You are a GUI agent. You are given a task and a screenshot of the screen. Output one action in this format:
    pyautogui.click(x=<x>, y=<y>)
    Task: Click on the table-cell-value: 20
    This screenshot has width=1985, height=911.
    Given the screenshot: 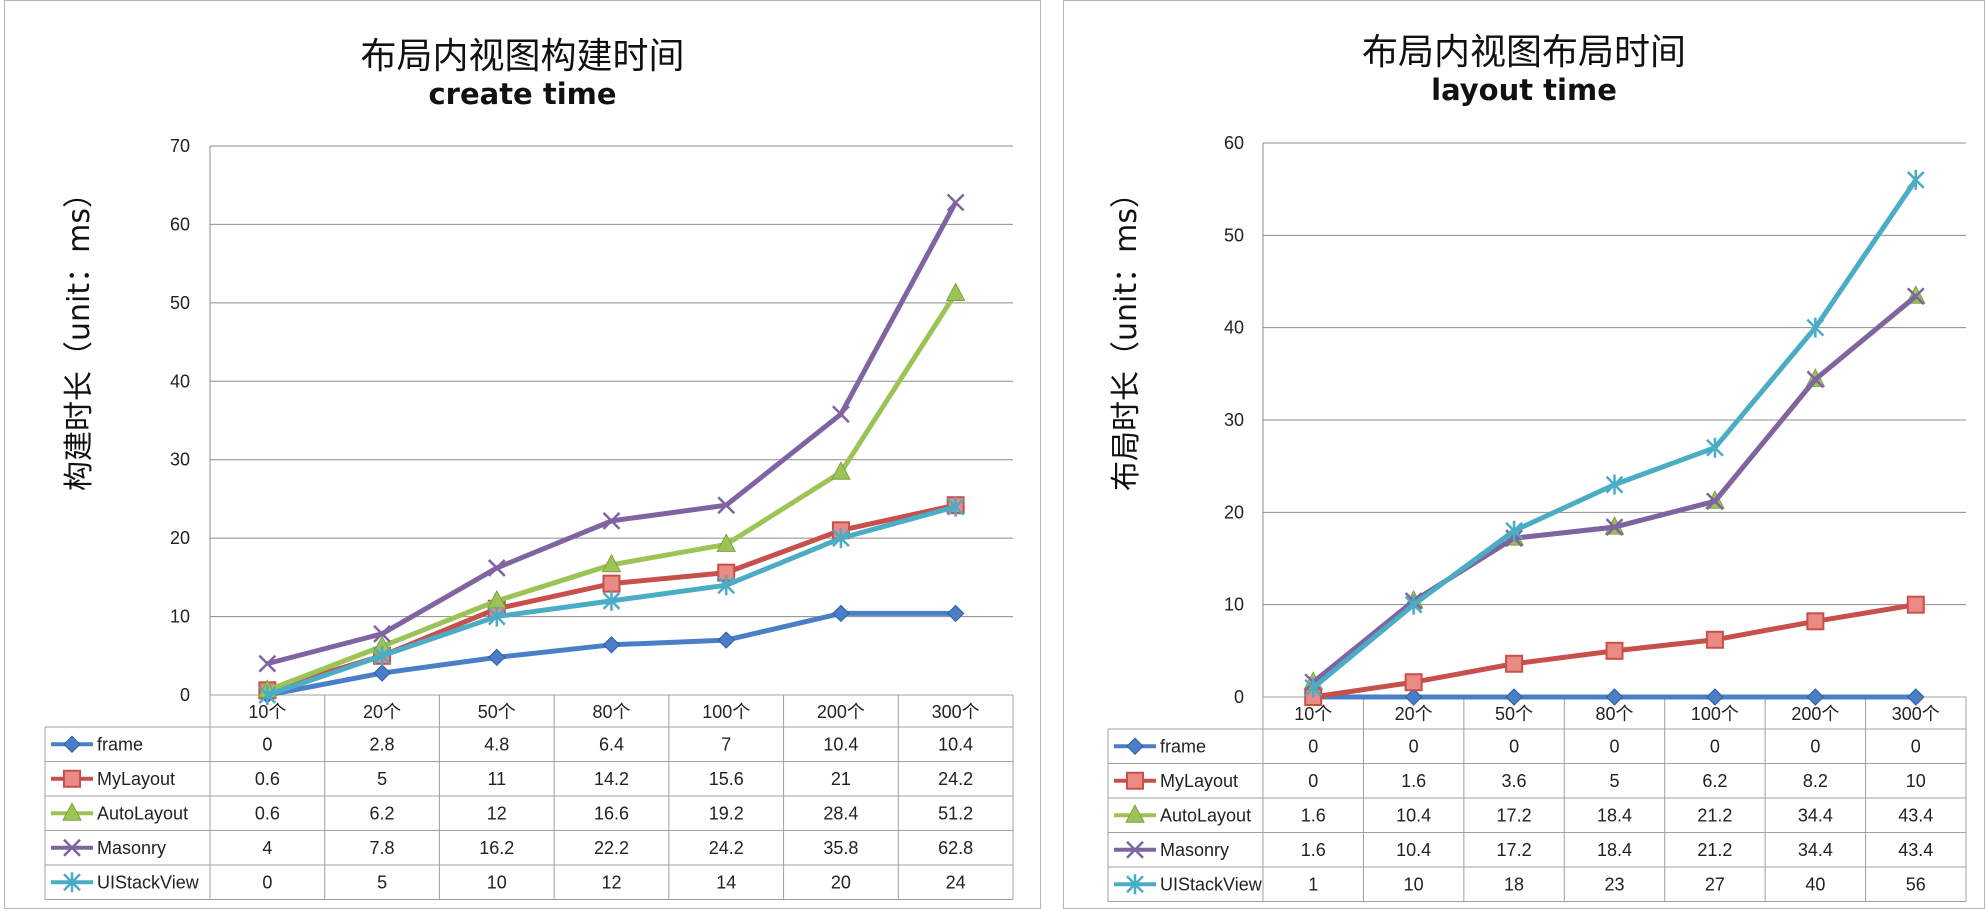 What is the action you would take?
    pyautogui.click(x=841, y=882)
    